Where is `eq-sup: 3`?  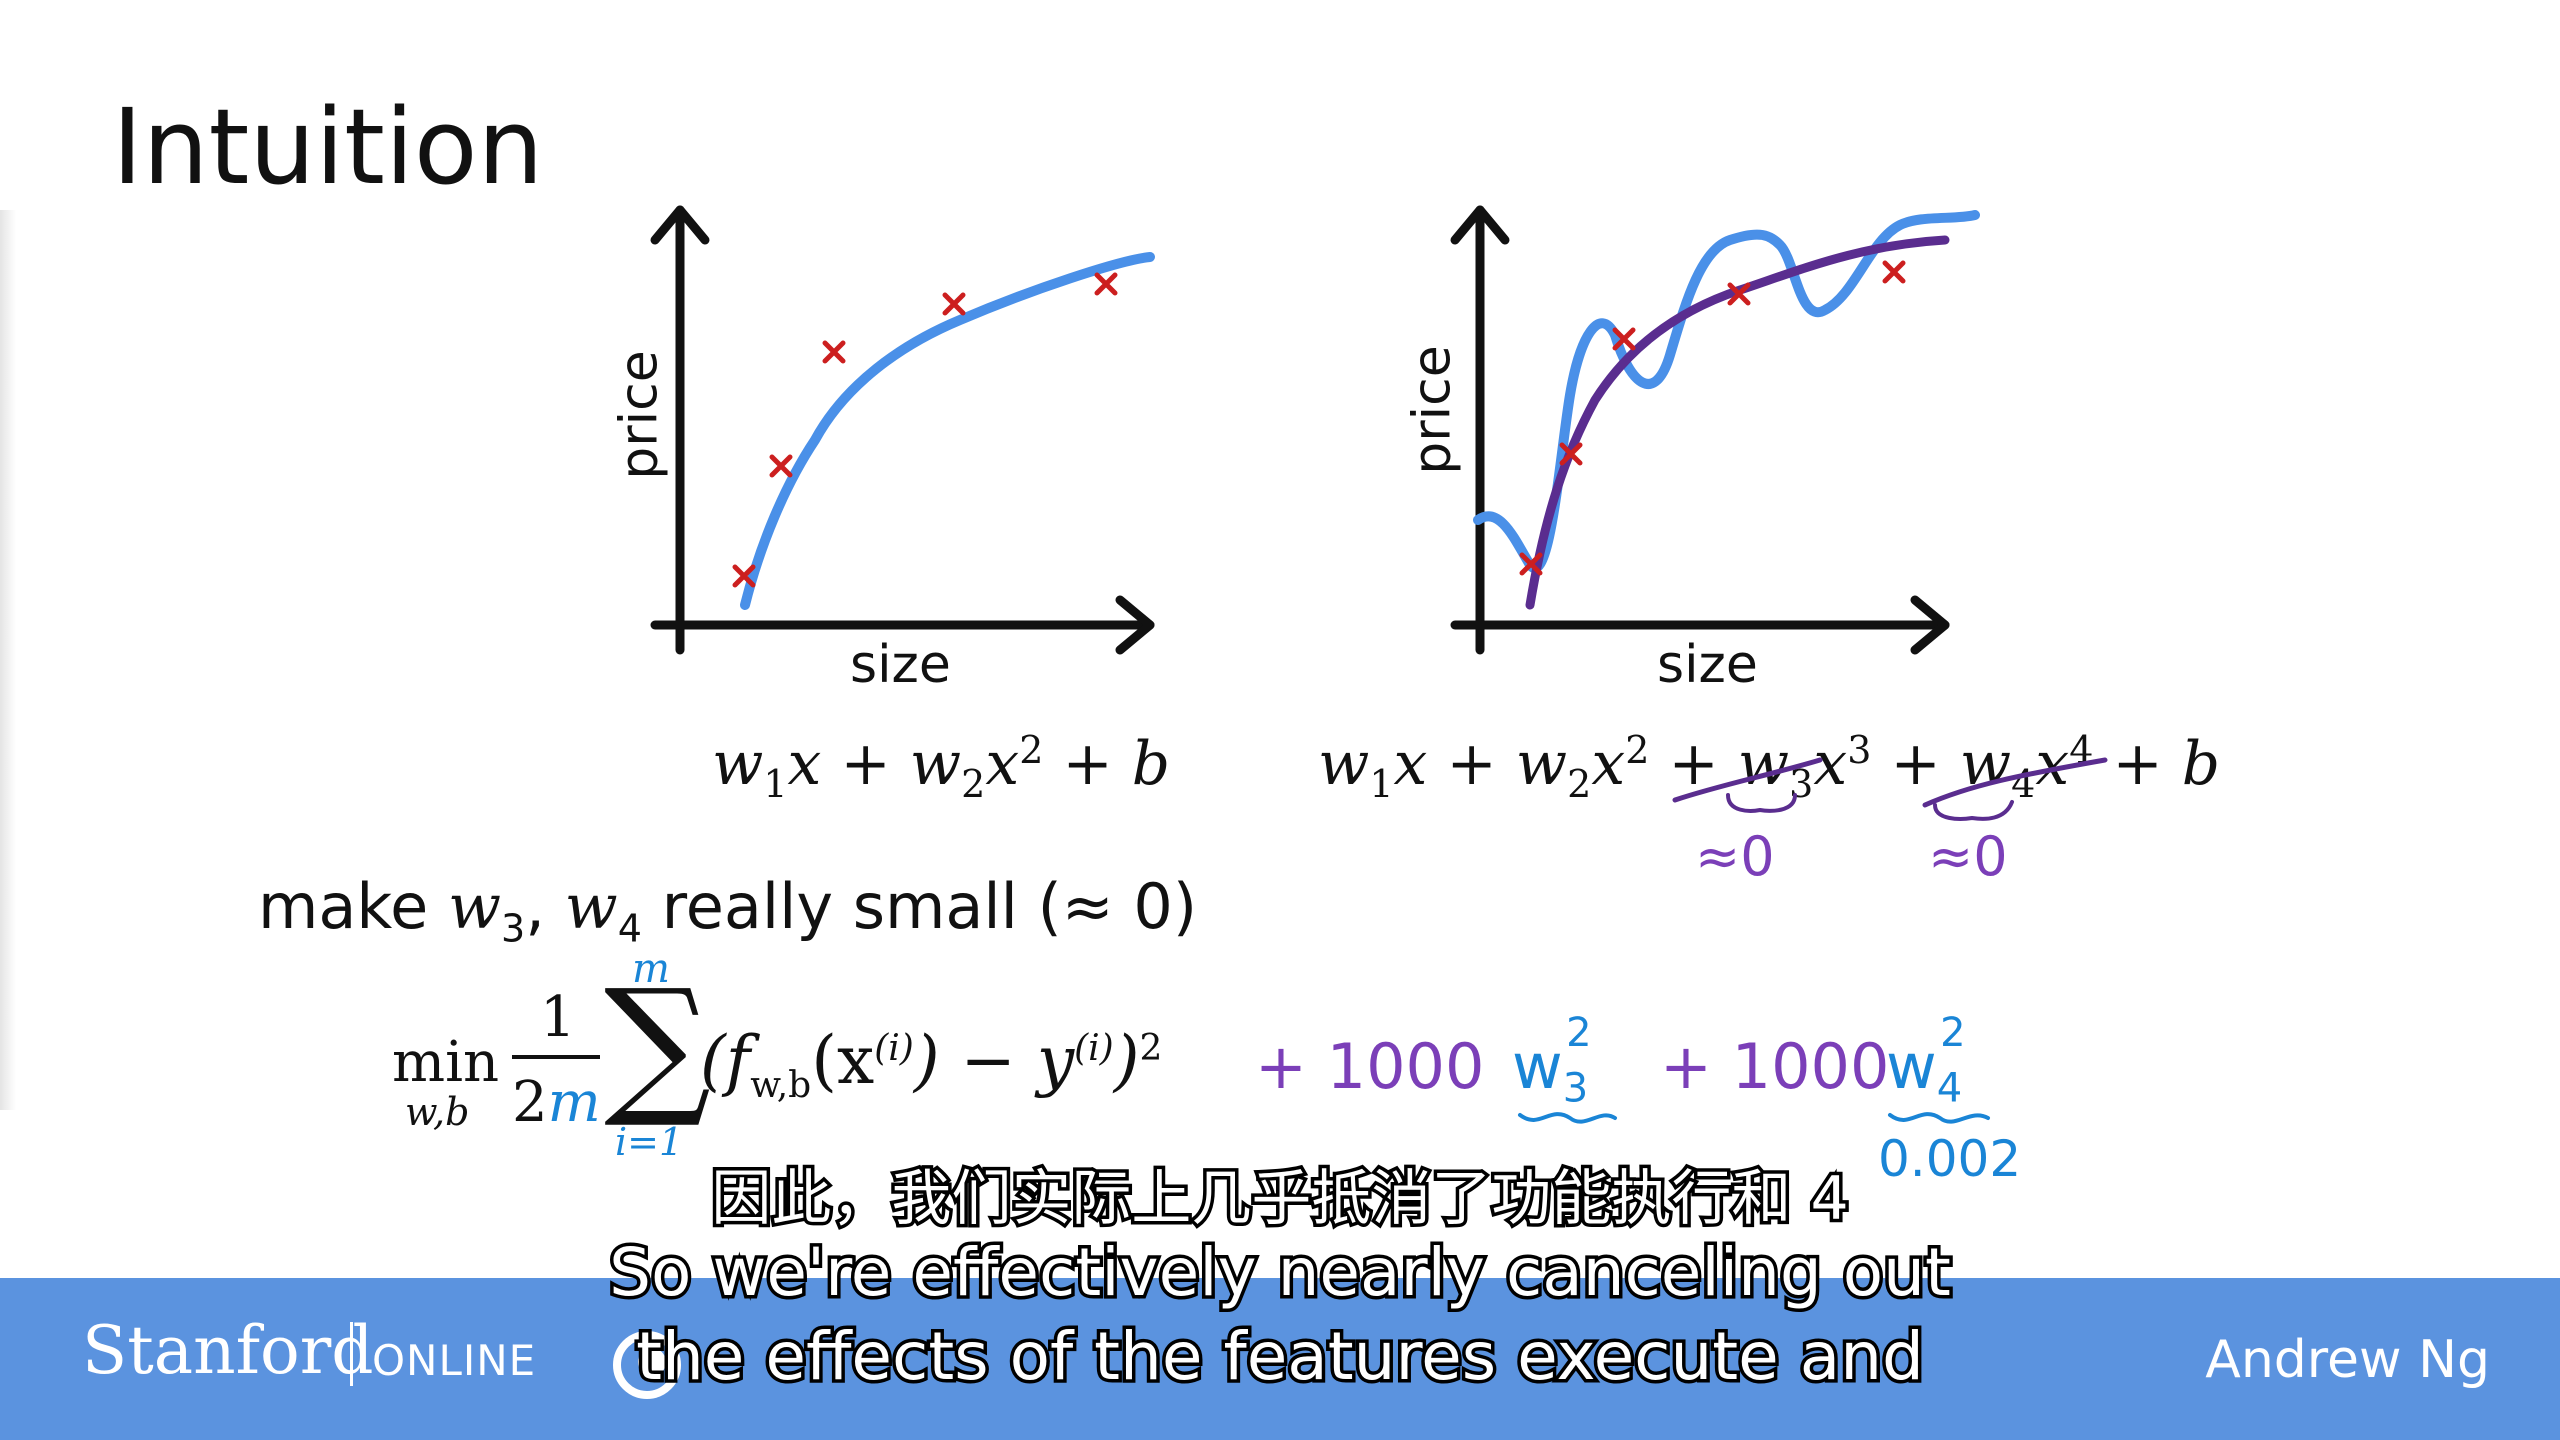
eq-sup: 3 is located at coordinates (1859, 750).